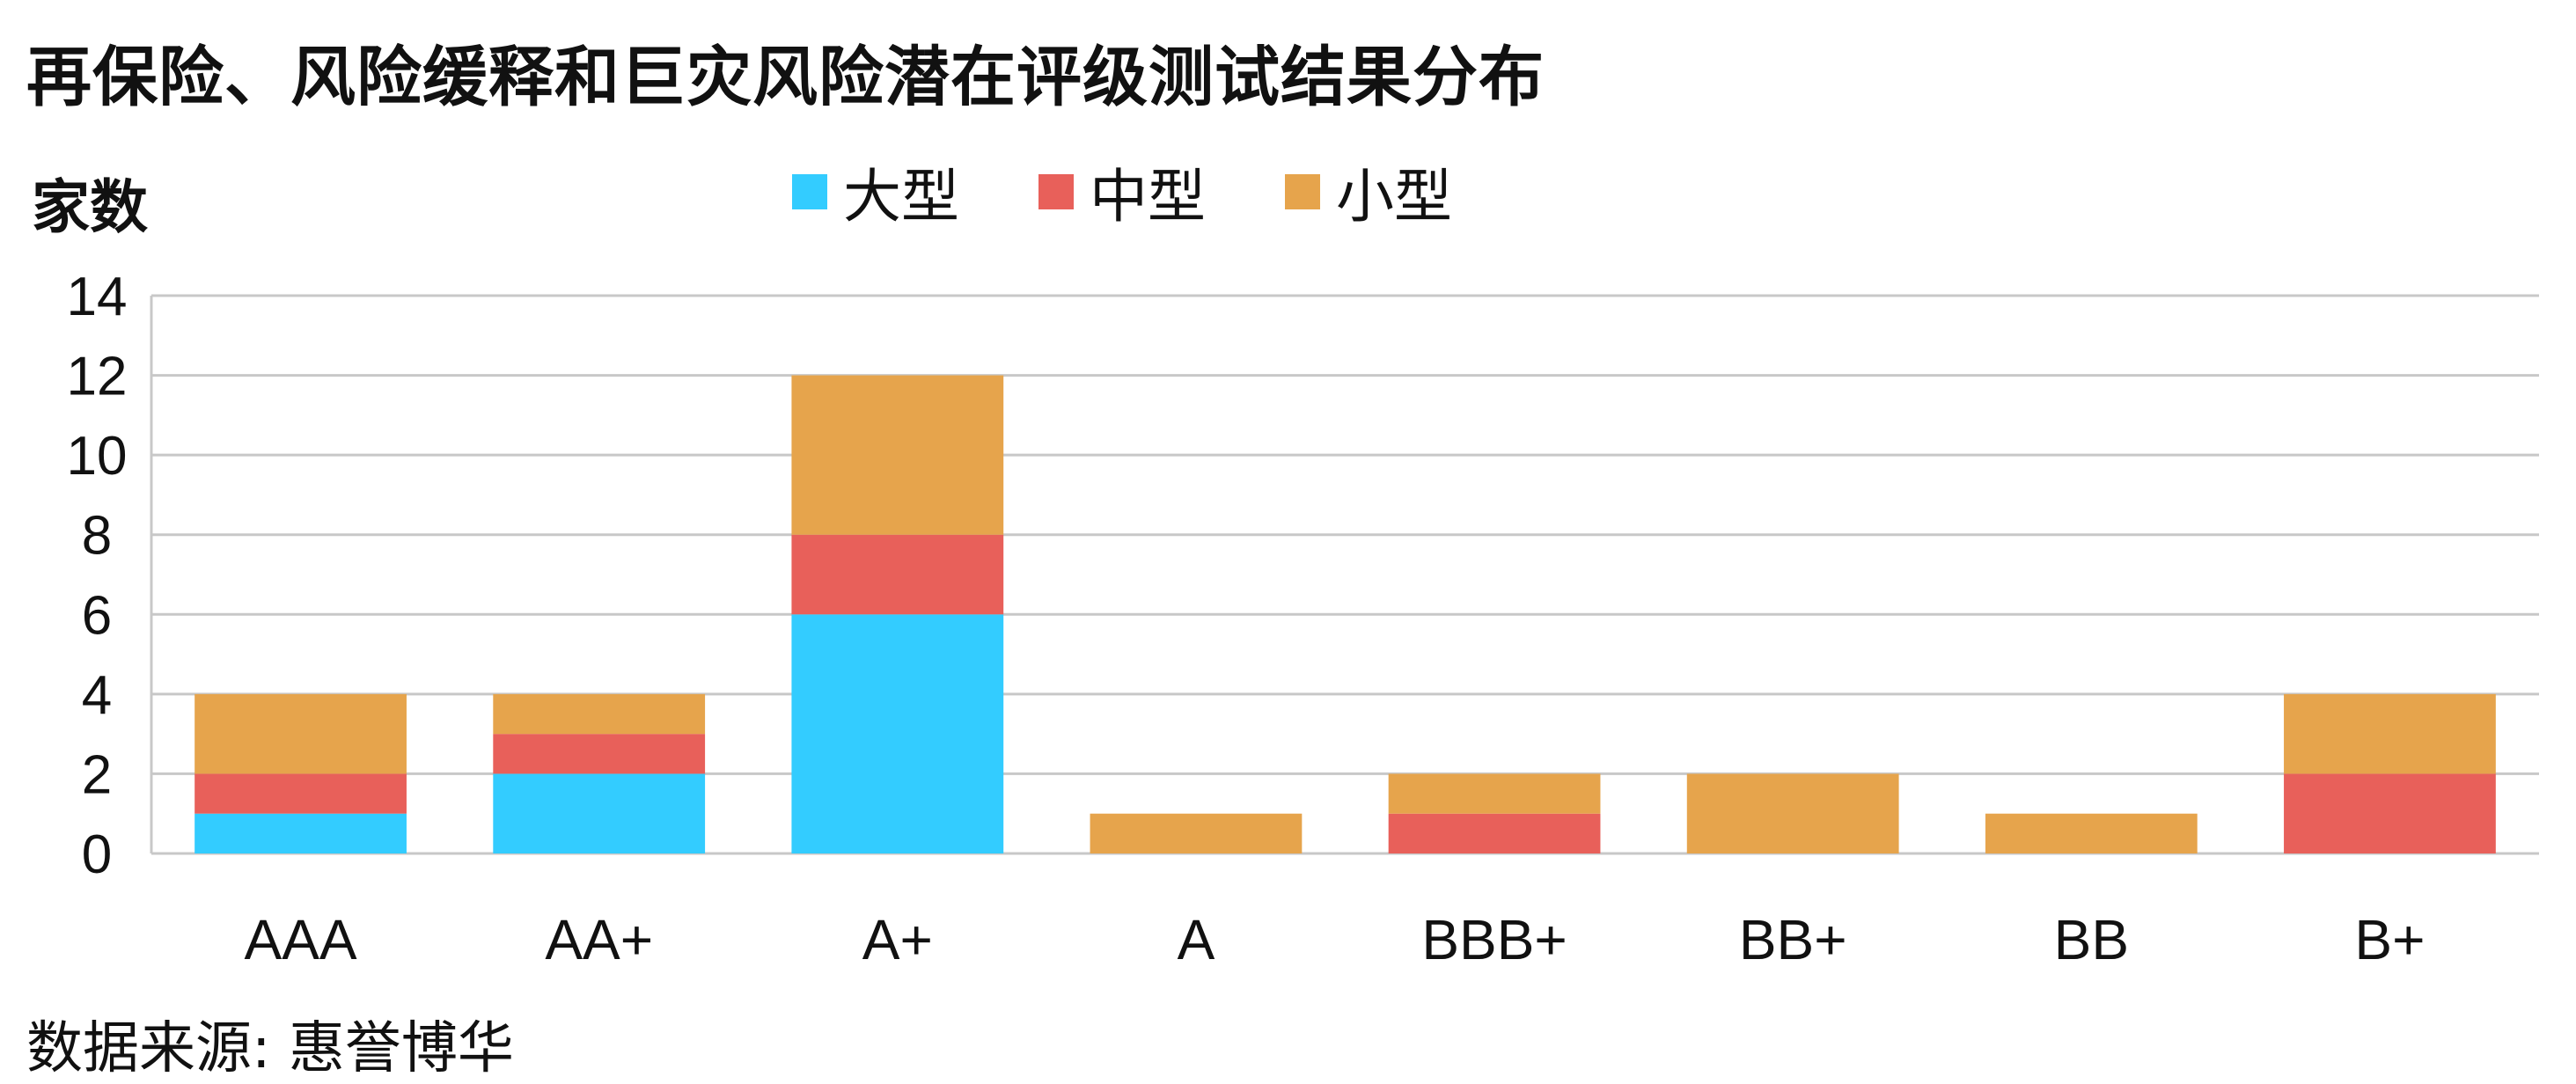 This screenshot has height=1084, width=2576. Describe the element at coordinates (897, 574) in the screenshot. I see `bar-A+-中型` at that location.